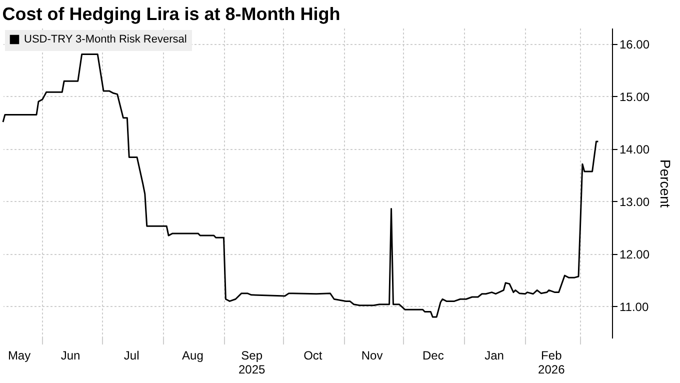 The width and height of the screenshot is (680, 383). What do you see at coordinates (666, 183) in the screenshot?
I see `y-axis-title: Percent` at bounding box center [666, 183].